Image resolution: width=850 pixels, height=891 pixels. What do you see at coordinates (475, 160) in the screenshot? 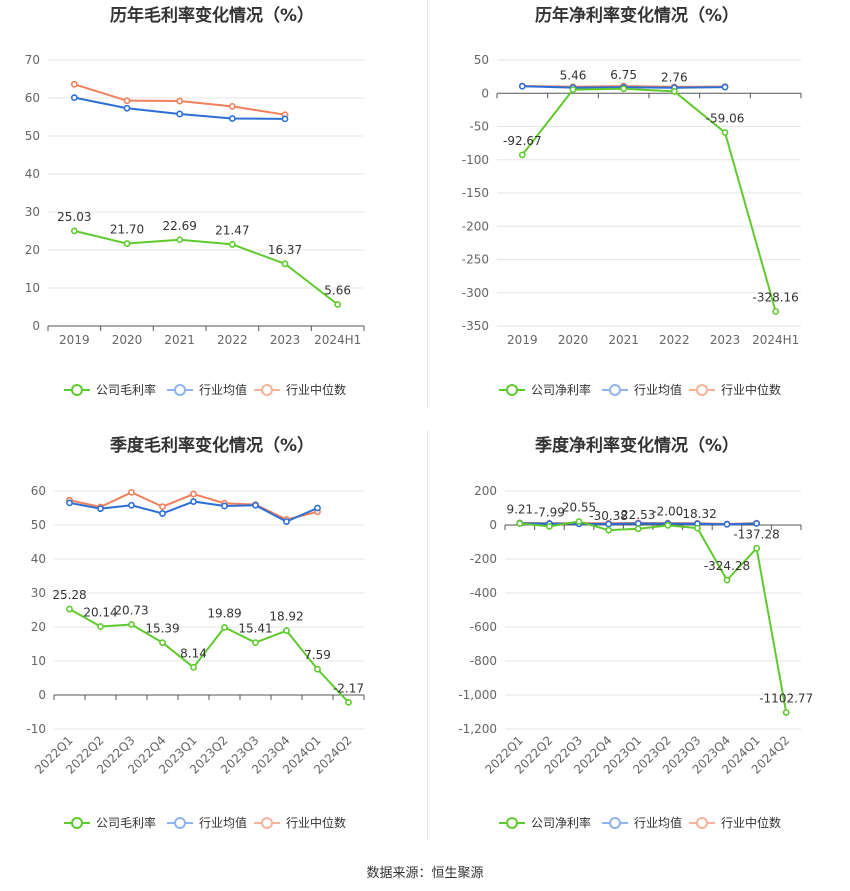
I see `y-tick-label: -100` at bounding box center [475, 160].